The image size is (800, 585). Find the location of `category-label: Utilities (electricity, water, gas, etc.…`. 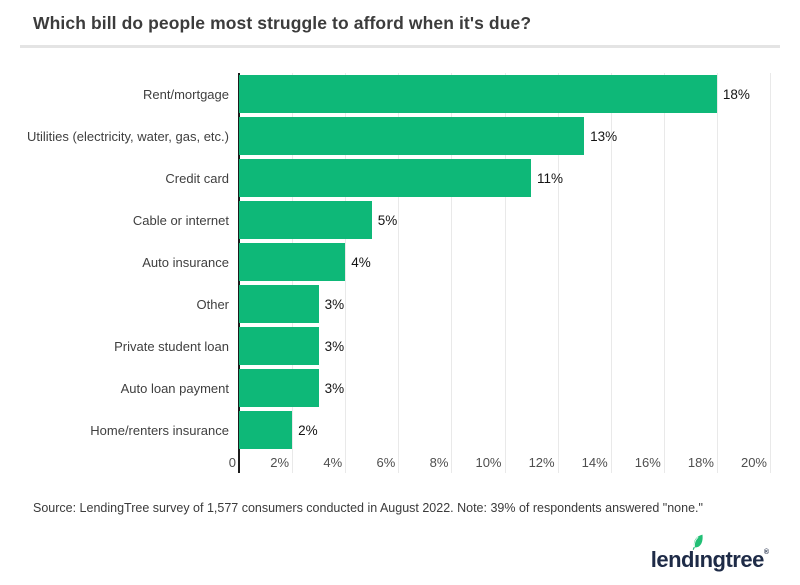

category-label: Utilities (electricity, water, gas, etc.… is located at coordinates (127, 136).